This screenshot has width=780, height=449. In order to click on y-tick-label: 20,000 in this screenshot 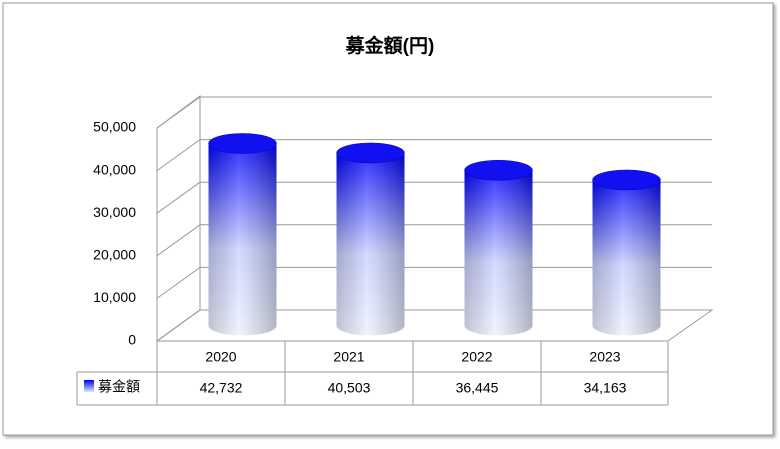, I will do `click(114, 255)`.